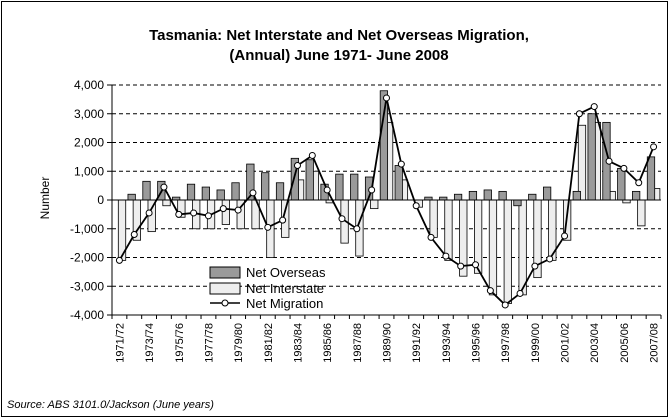  Describe the element at coordinates (566, 343) in the screenshot. I see `x-tick-label: 2001/02` at that location.